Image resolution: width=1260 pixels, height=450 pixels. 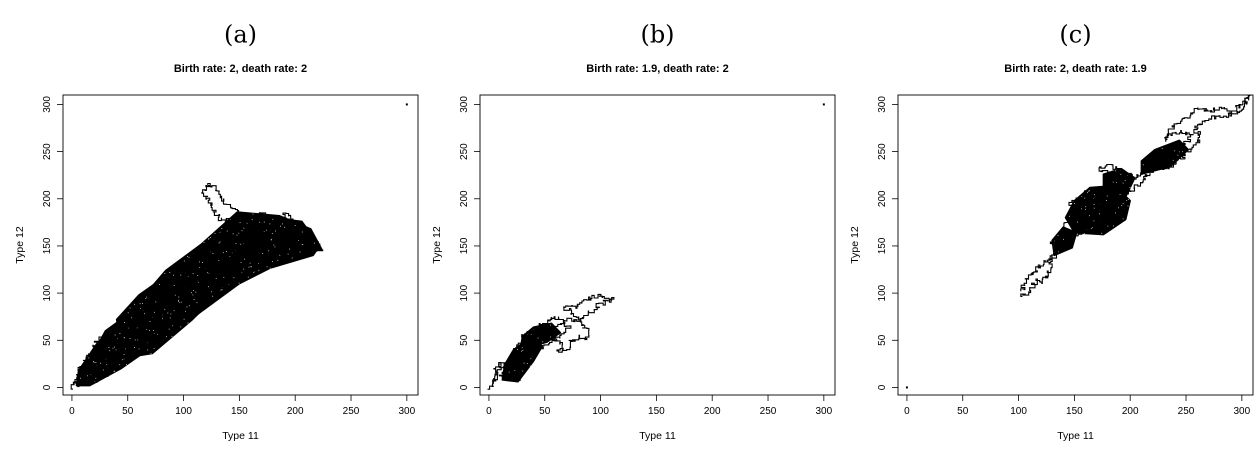 I want to click on x-tick-label: 100, so click(x=1018, y=411).